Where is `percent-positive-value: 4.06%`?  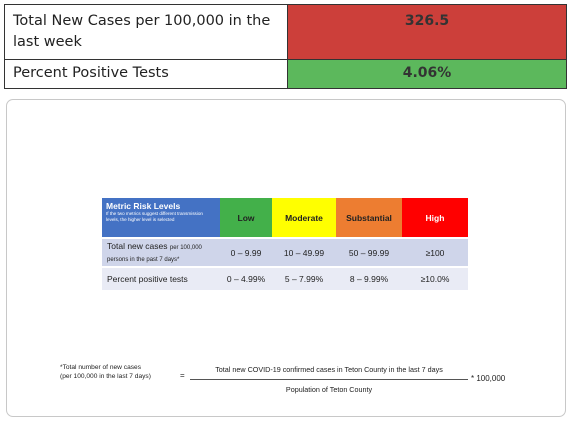
percent-positive-value: 4.06% is located at coordinates (427, 74).